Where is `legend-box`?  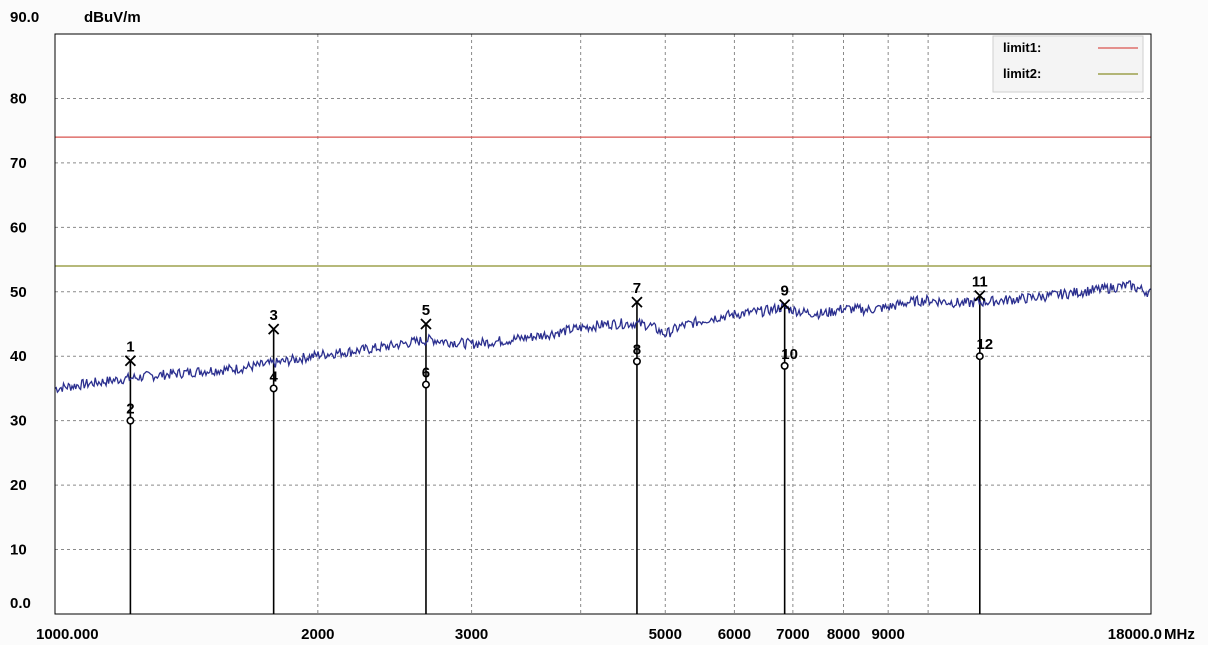
legend-box is located at coordinates (1068, 64).